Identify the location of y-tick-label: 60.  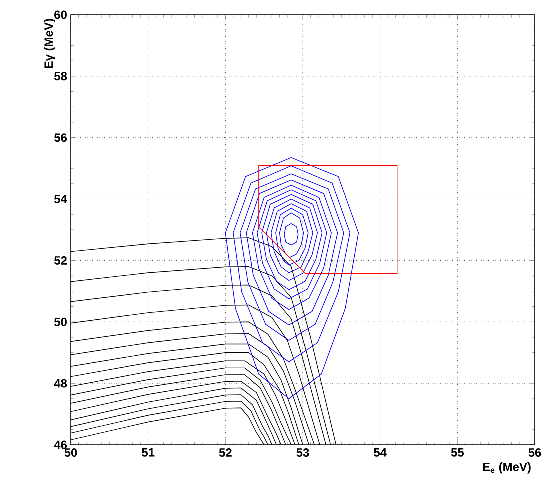
(60, 15).